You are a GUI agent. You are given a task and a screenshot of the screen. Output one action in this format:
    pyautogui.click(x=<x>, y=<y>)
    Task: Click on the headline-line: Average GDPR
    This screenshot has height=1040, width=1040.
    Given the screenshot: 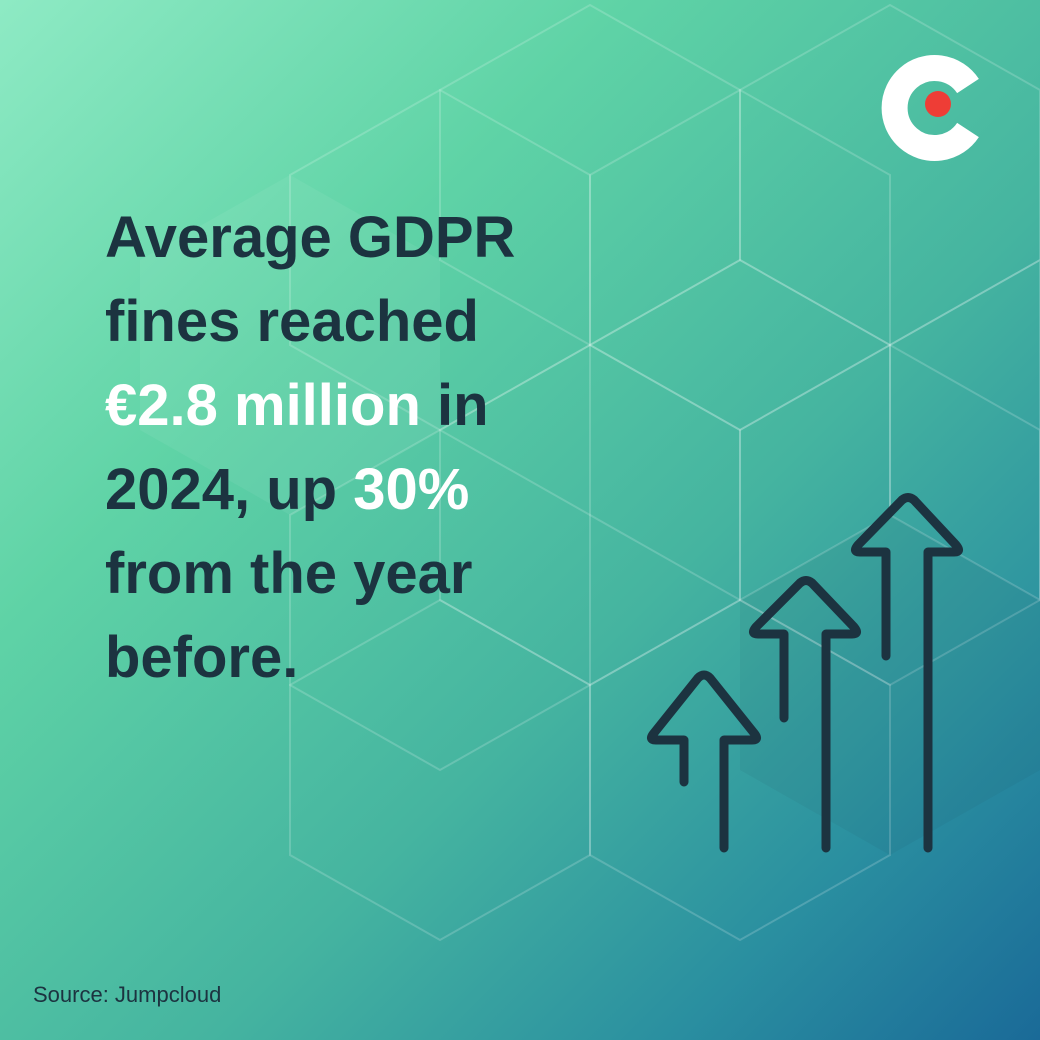 What is the action you would take?
    pyautogui.click(x=310, y=238)
    